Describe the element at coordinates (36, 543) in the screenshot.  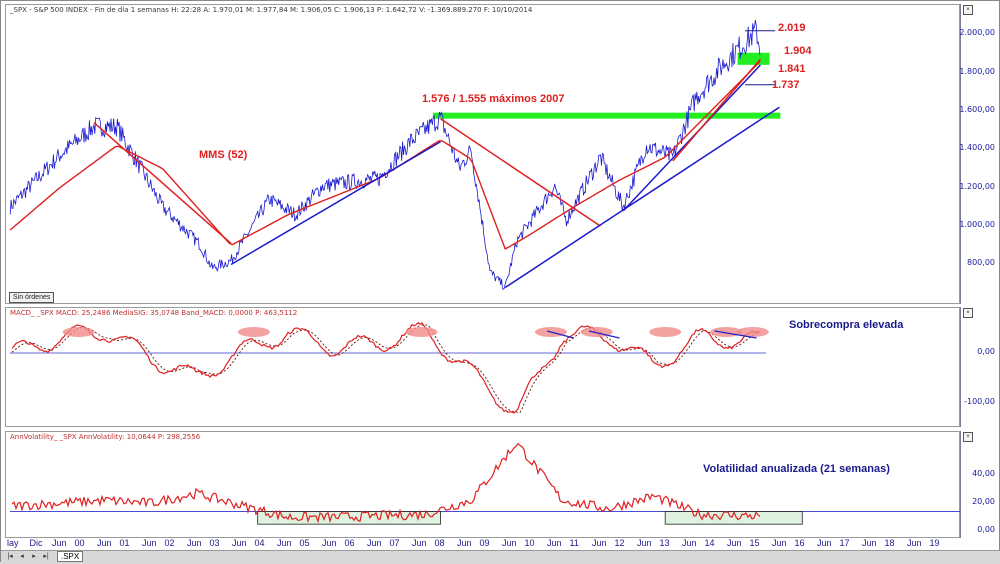
I see `time-axis-label: Dic` at that location.